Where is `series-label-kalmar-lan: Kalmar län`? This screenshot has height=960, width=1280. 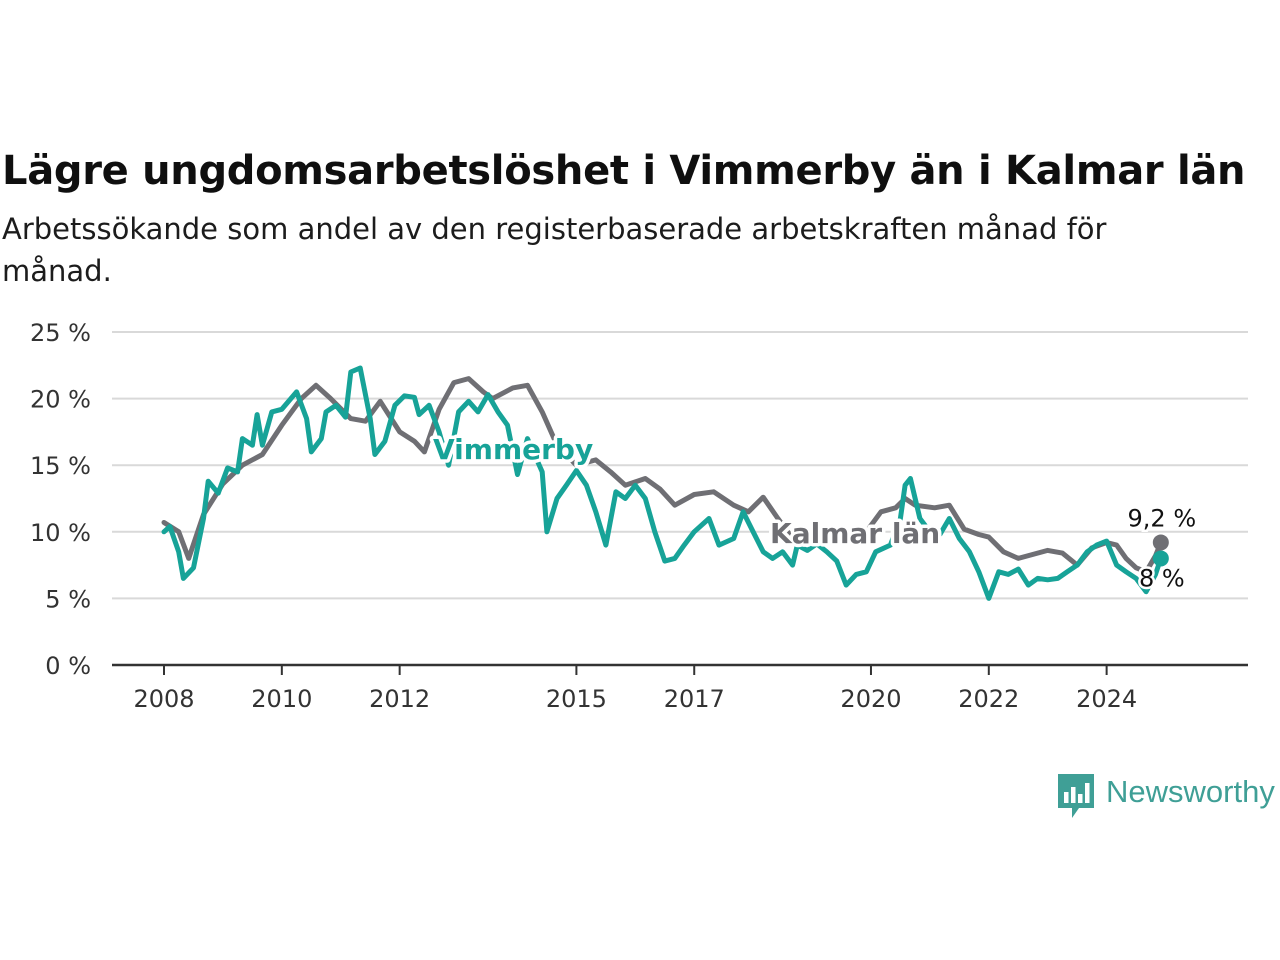 series-label-kalmar-lan: Kalmar län is located at coordinates (855, 533).